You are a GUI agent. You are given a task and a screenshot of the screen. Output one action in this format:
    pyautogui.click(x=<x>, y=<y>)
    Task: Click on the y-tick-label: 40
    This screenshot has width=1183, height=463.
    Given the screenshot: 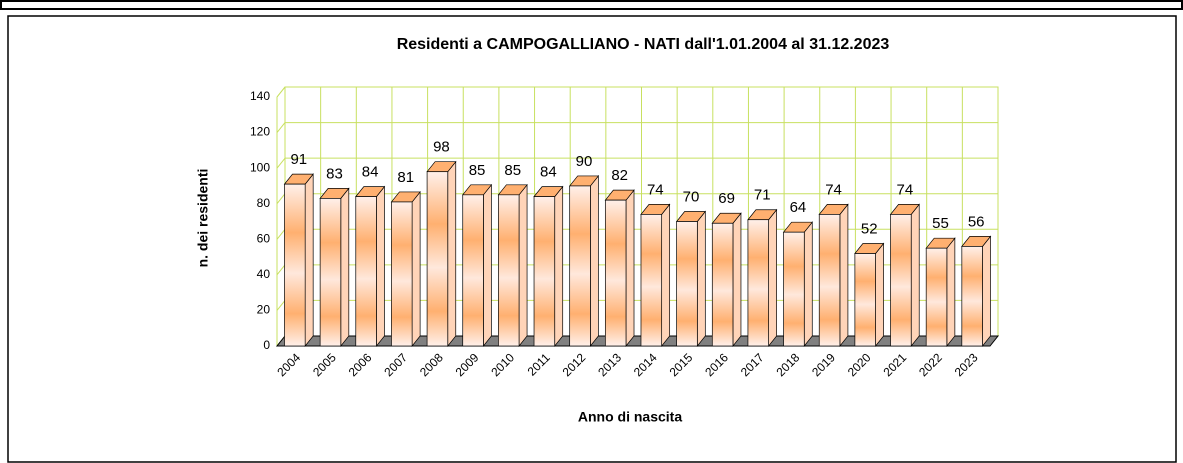 What is the action you would take?
    pyautogui.click(x=264, y=274)
    